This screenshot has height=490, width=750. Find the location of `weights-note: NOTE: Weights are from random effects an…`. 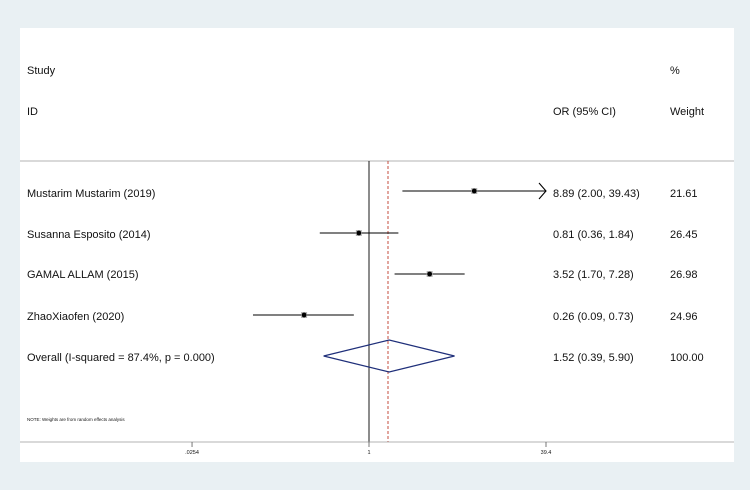

weights-note: NOTE: Weights are from random effects an… is located at coordinates (76, 419).